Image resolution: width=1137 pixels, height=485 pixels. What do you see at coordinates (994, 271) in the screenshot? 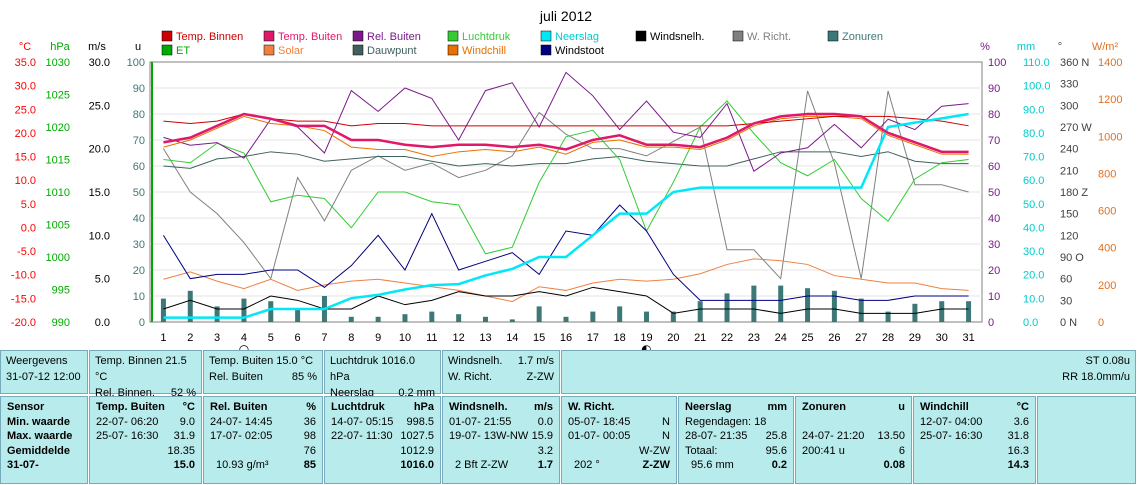
I see `humidity-axis-tick: 20` at bounding box center [994, 271].